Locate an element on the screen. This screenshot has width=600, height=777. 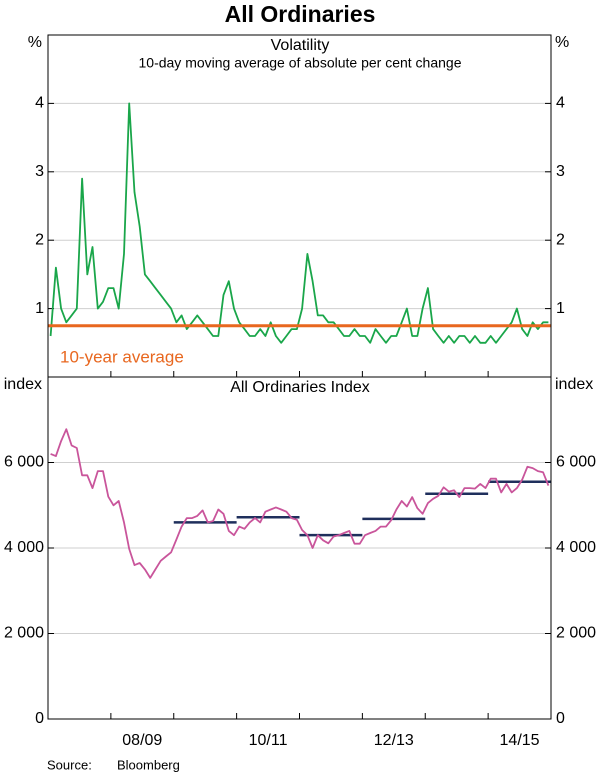
x-tick-label: 12/13 is located at coordinates (394, 740).